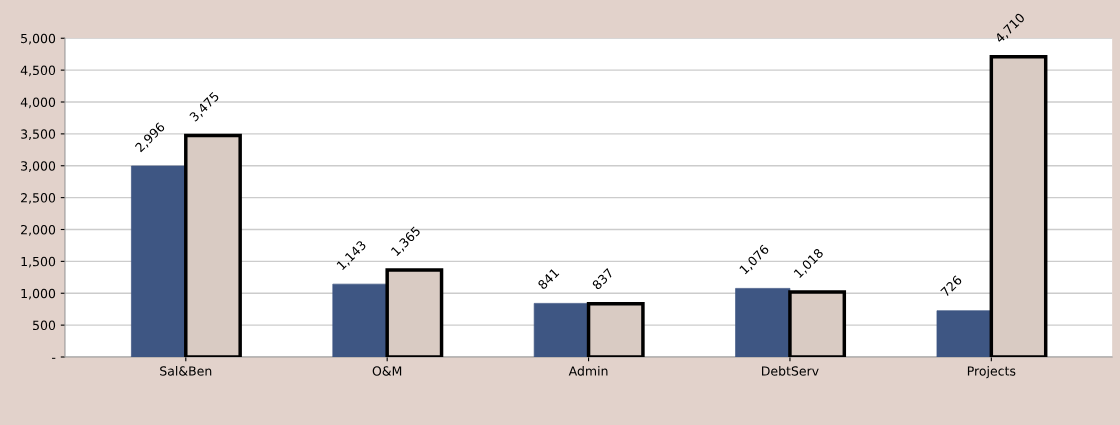 The image size is (1120, 425). Describe the element at coordinates (387, 371) in the screenshot. I see `x-tick-label: O&M` at that location.